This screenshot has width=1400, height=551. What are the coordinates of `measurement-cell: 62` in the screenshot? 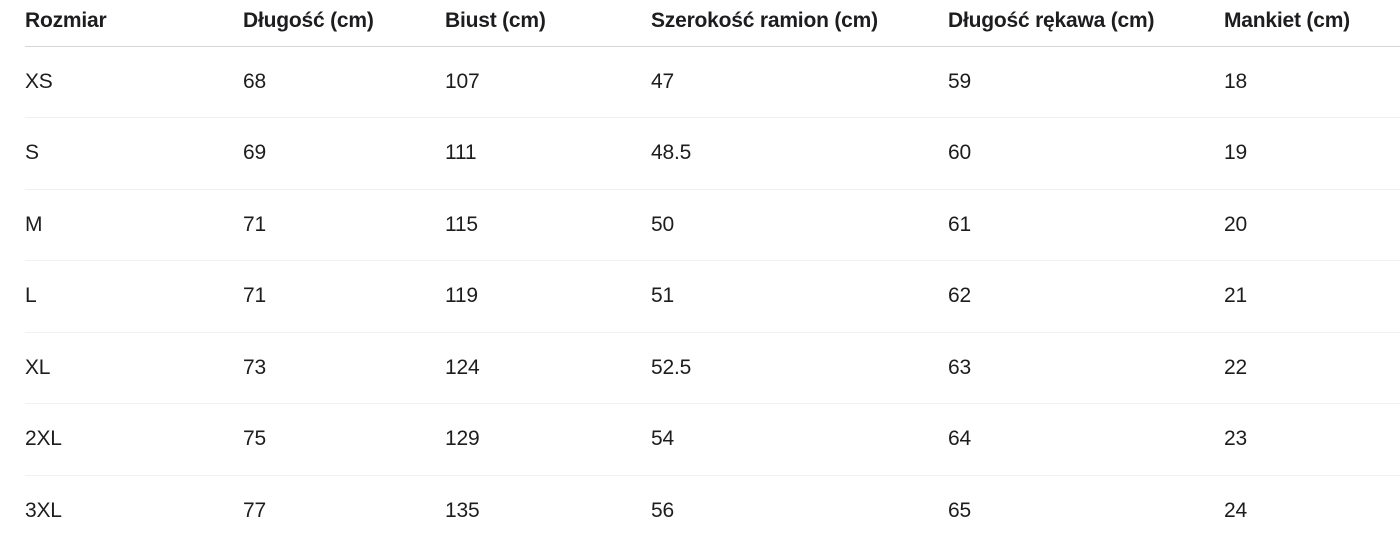 It's located at (1086, 296).